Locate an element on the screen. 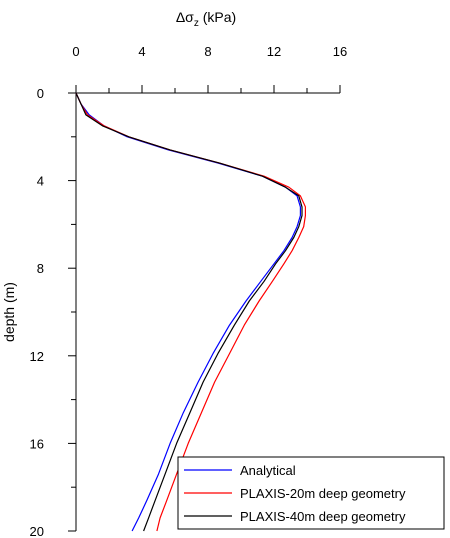  x-axis-title: Δσz (kPa) is located at coordinates (206, 19).